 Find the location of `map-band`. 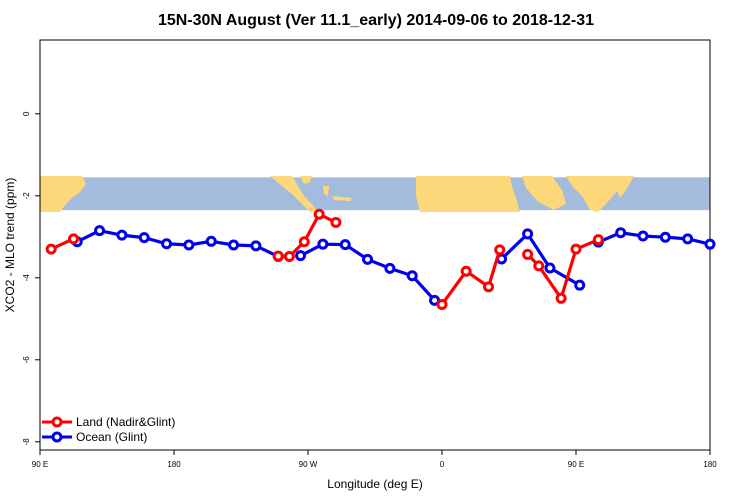

map-band is located at coordinates (375, 194).